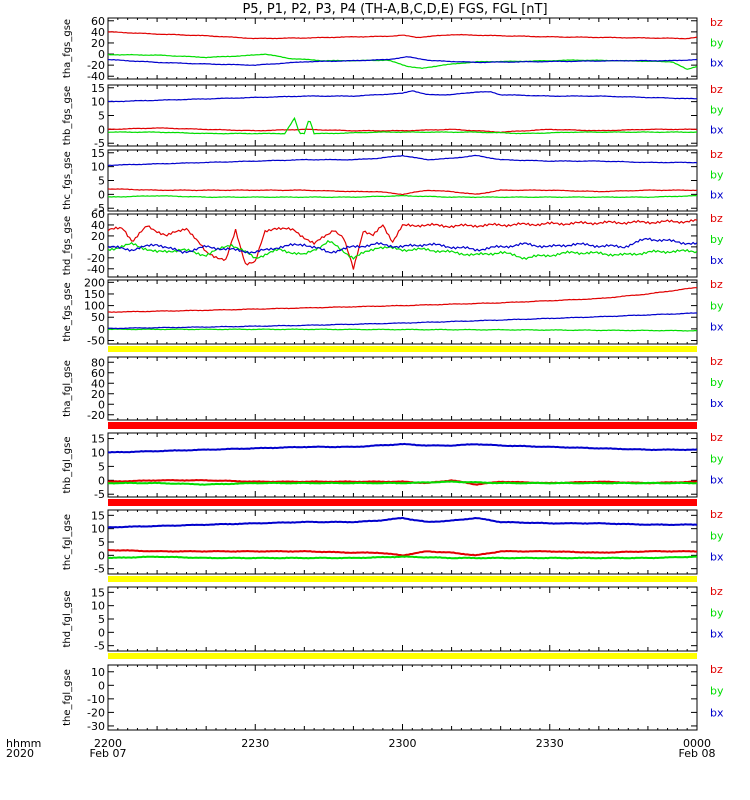 The height and width of the screenshot is (800, 750). What do you see at coordinates (98, 317) in the screenshot?
I see `y-tick-label: 50` at bounding box center [98, 317].